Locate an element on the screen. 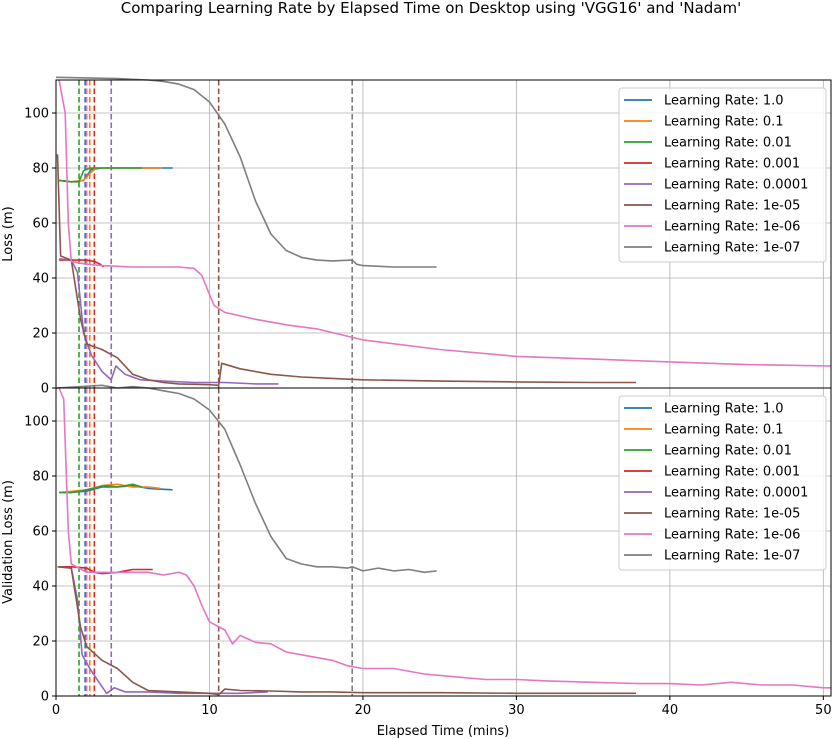  x-ticks: 0 10 20 30 40 50 is located at coordinates (442, 707).